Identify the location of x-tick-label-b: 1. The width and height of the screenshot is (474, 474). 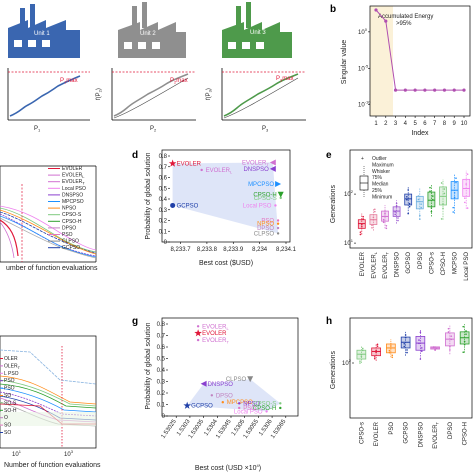
(376, 124).